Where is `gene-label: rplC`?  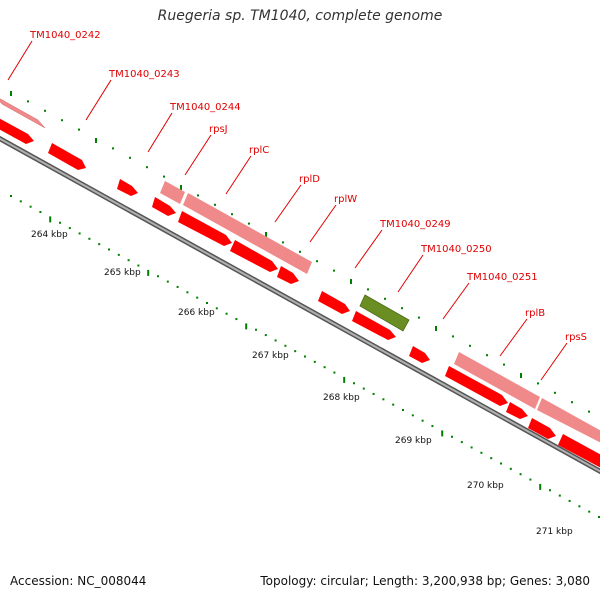 gene-label: rplC is located at coordinates (259, 150).